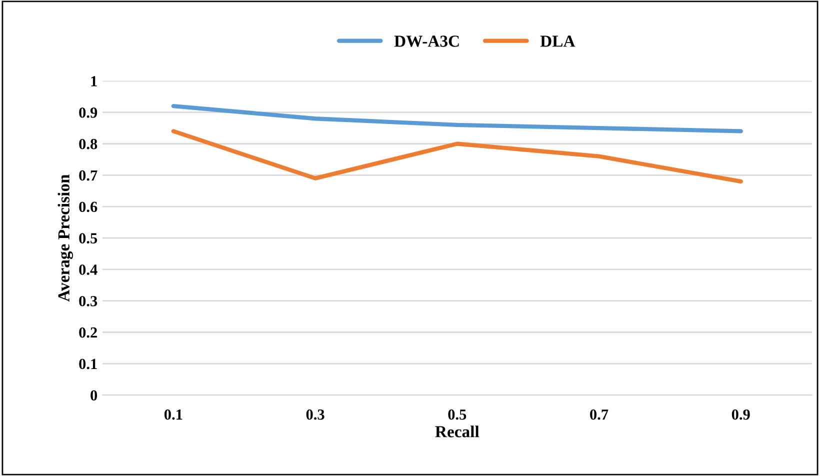  Describe the element at coordinates (558, 41) in the screenshot. I see `legend-label: DLA` at that location.